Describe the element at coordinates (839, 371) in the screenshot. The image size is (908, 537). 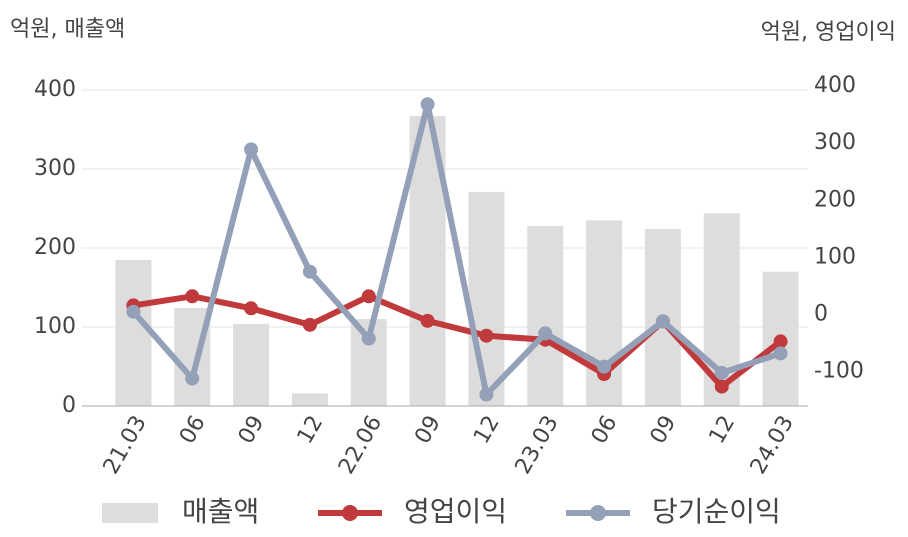
I see `y2-tick-label: -100` at that location.